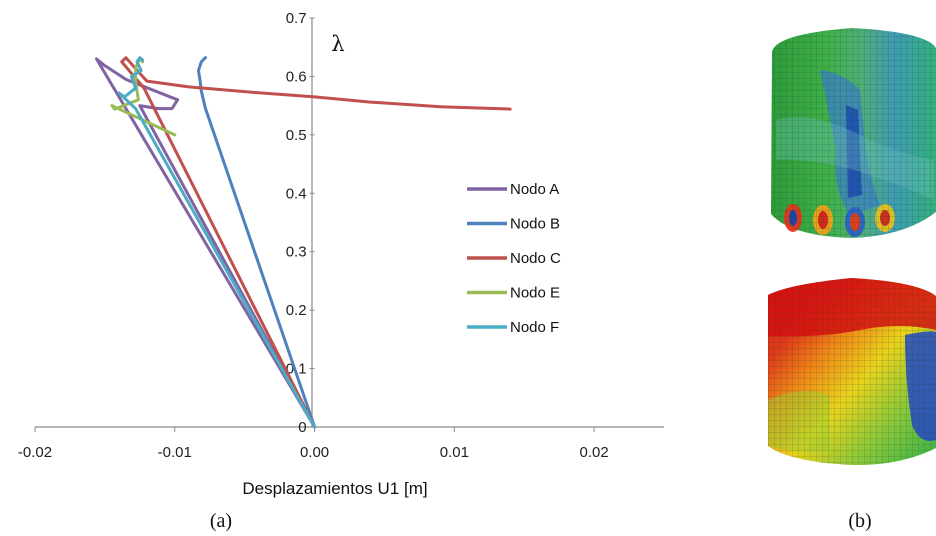 The height and width of the screenshot is (536, 936). I want to click on y-tick-label: 0.5, so click(296, 135).